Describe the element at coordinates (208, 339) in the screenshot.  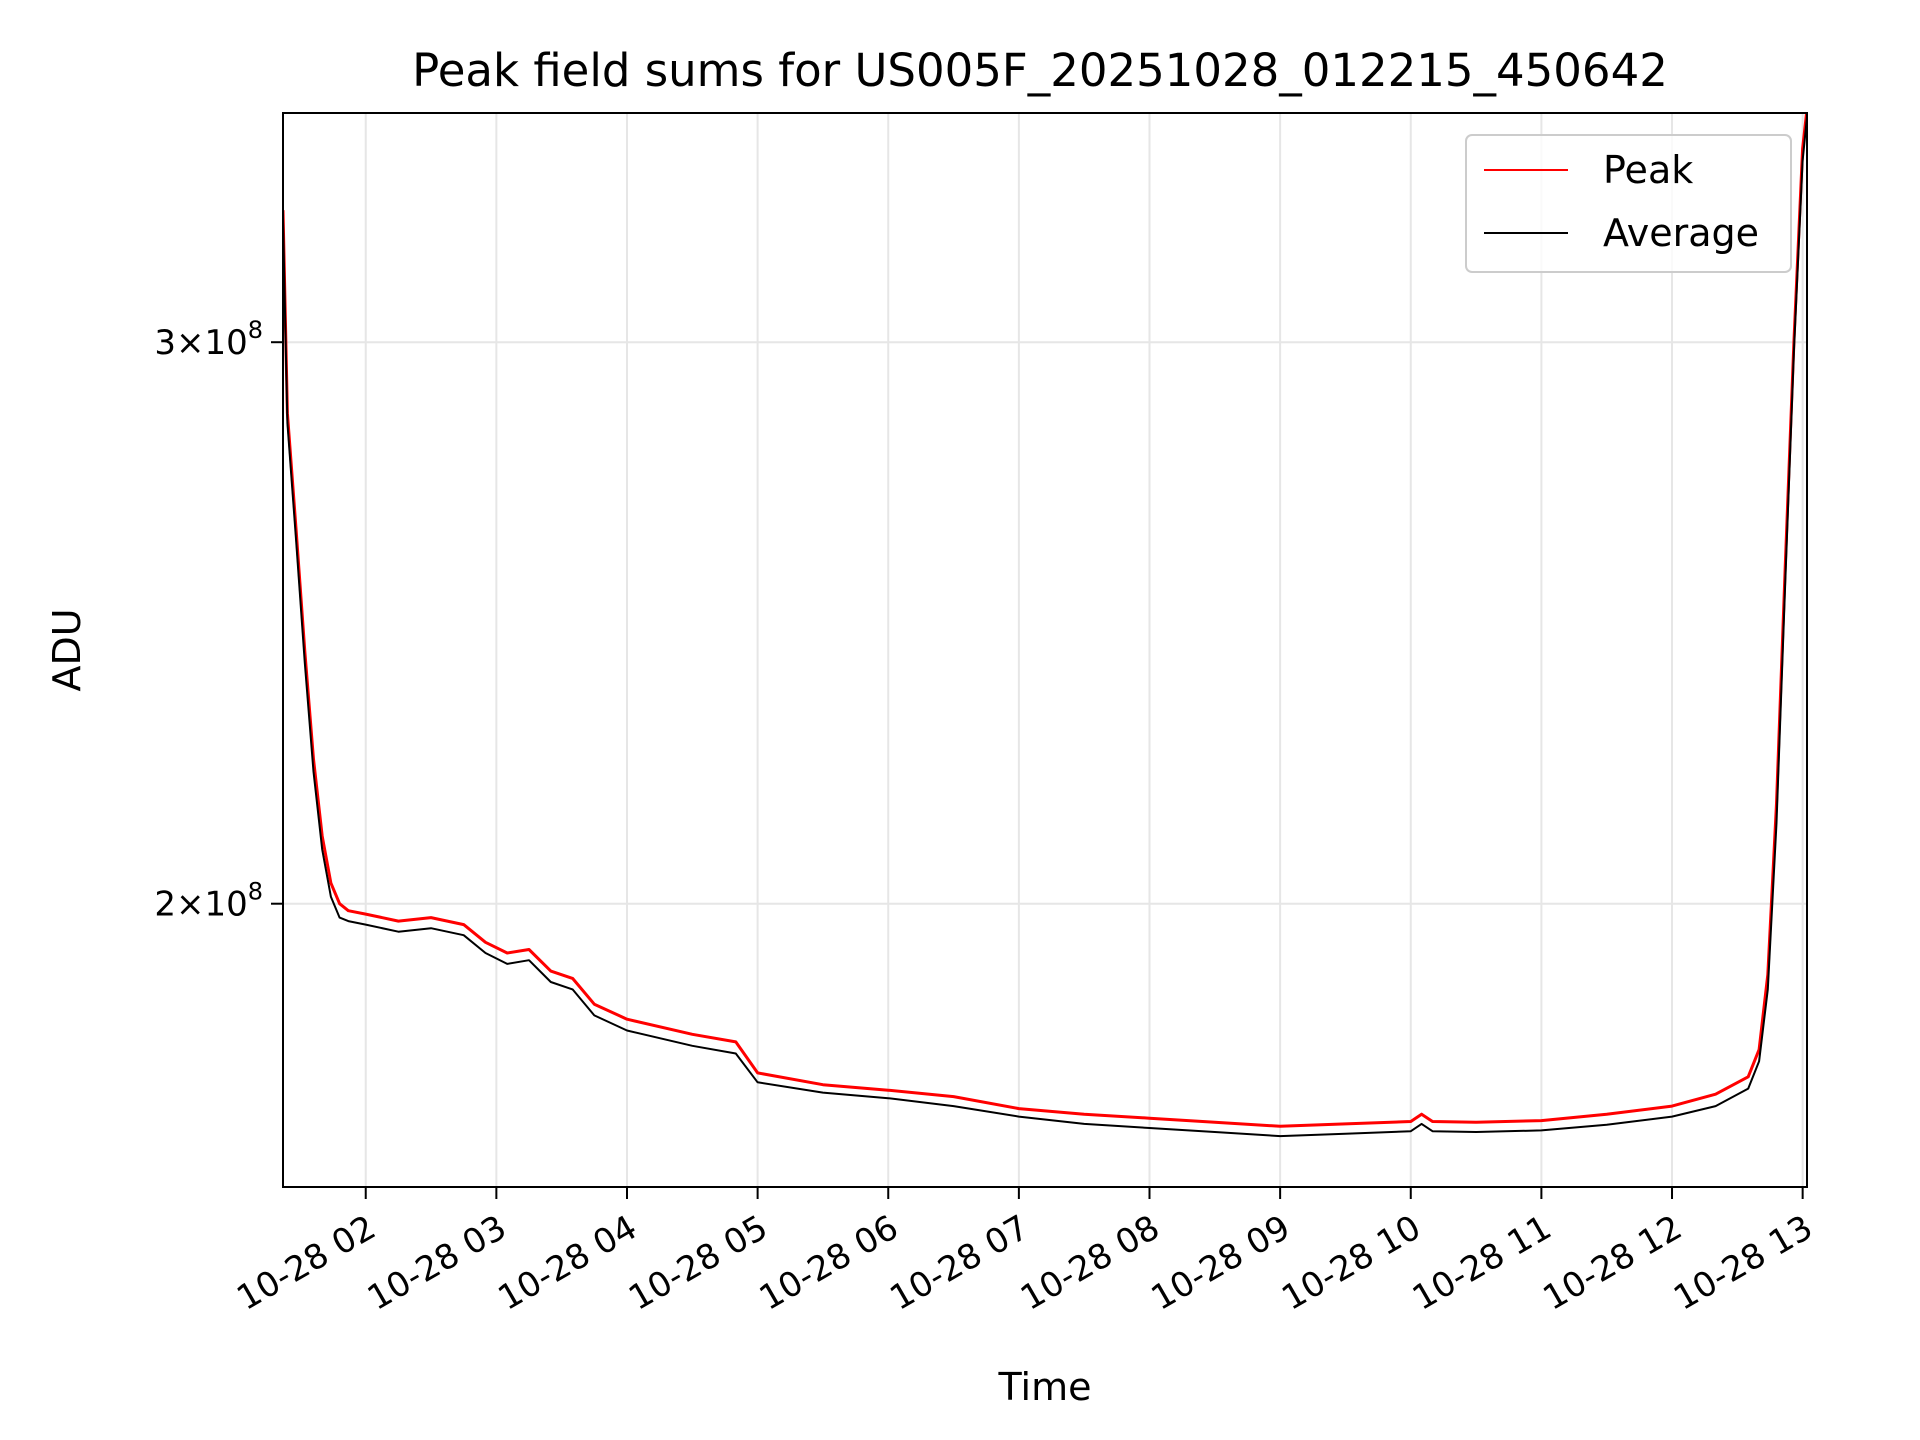
I see `y-tick-label: 3×108` at that location.